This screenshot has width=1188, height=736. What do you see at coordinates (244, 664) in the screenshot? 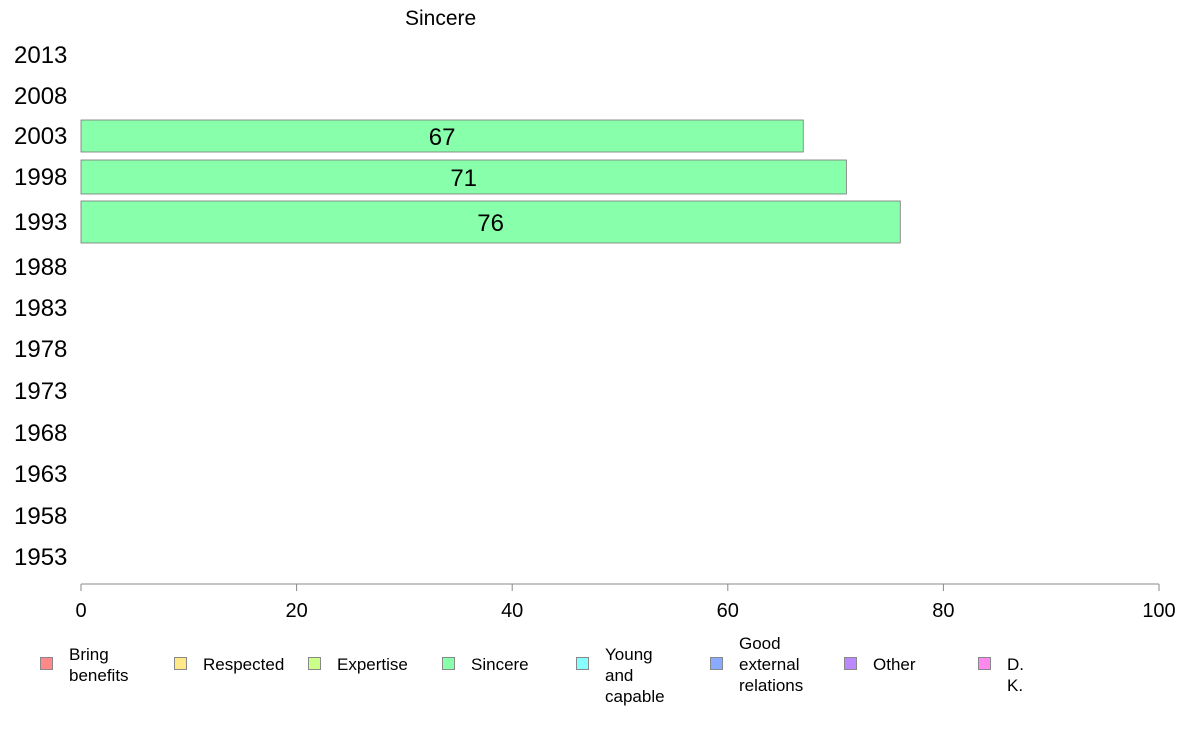
I see `legend-label-respected: Respected` at bounding box center [244, 664].